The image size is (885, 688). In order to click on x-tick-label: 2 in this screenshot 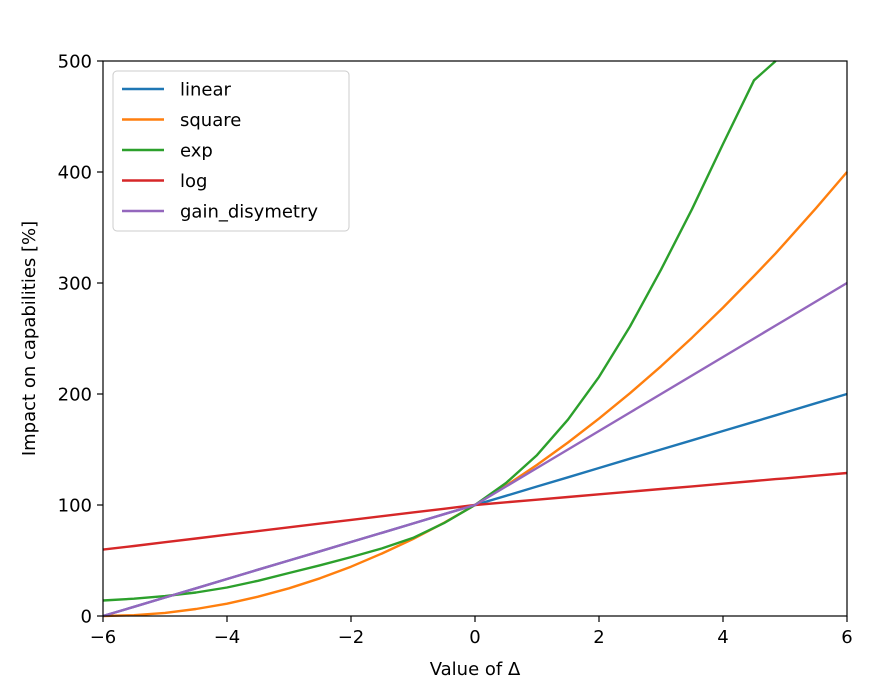, I will do `click(598, 637)`.